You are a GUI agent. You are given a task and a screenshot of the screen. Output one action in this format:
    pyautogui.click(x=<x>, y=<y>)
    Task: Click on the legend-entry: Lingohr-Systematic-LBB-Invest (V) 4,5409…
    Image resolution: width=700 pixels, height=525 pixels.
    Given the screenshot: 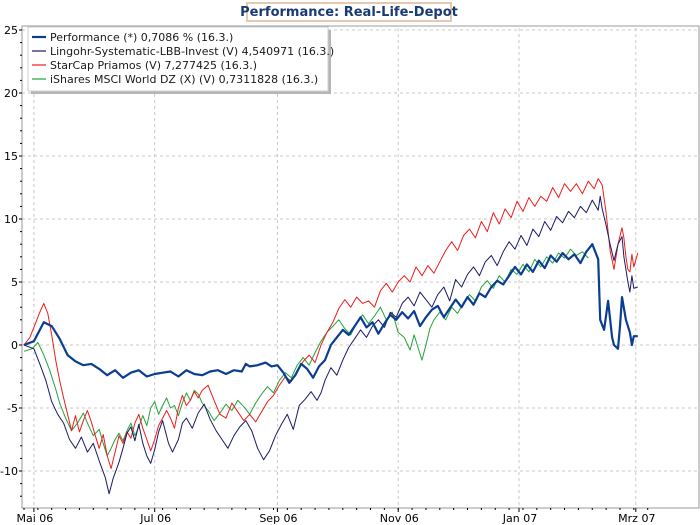 What is the action you would take?
    pyautogui.click(x=192, y=51)
    